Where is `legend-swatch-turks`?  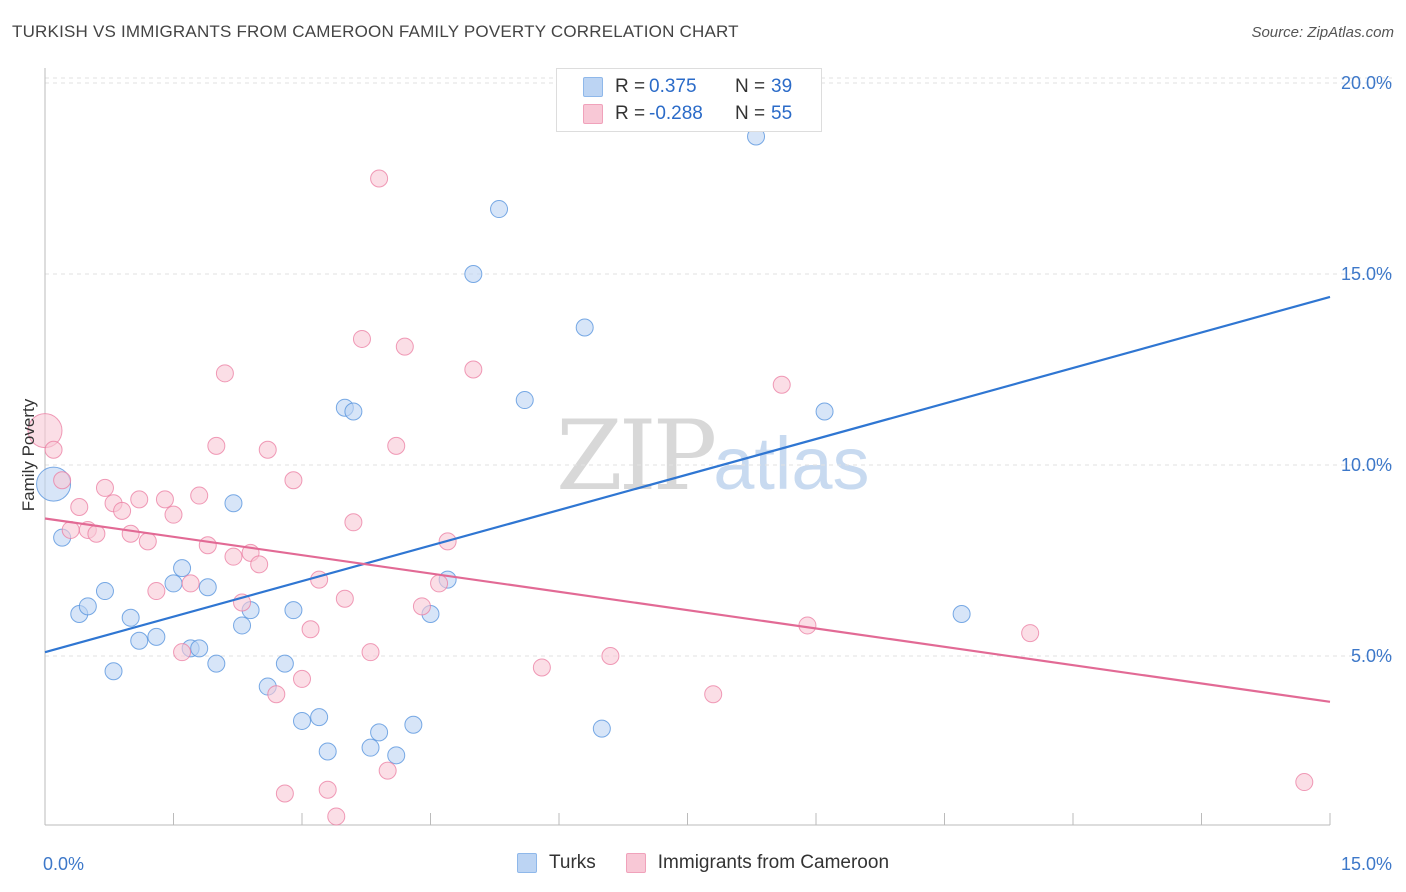
legend-swatch-turks is located at coordinates (526, 863).